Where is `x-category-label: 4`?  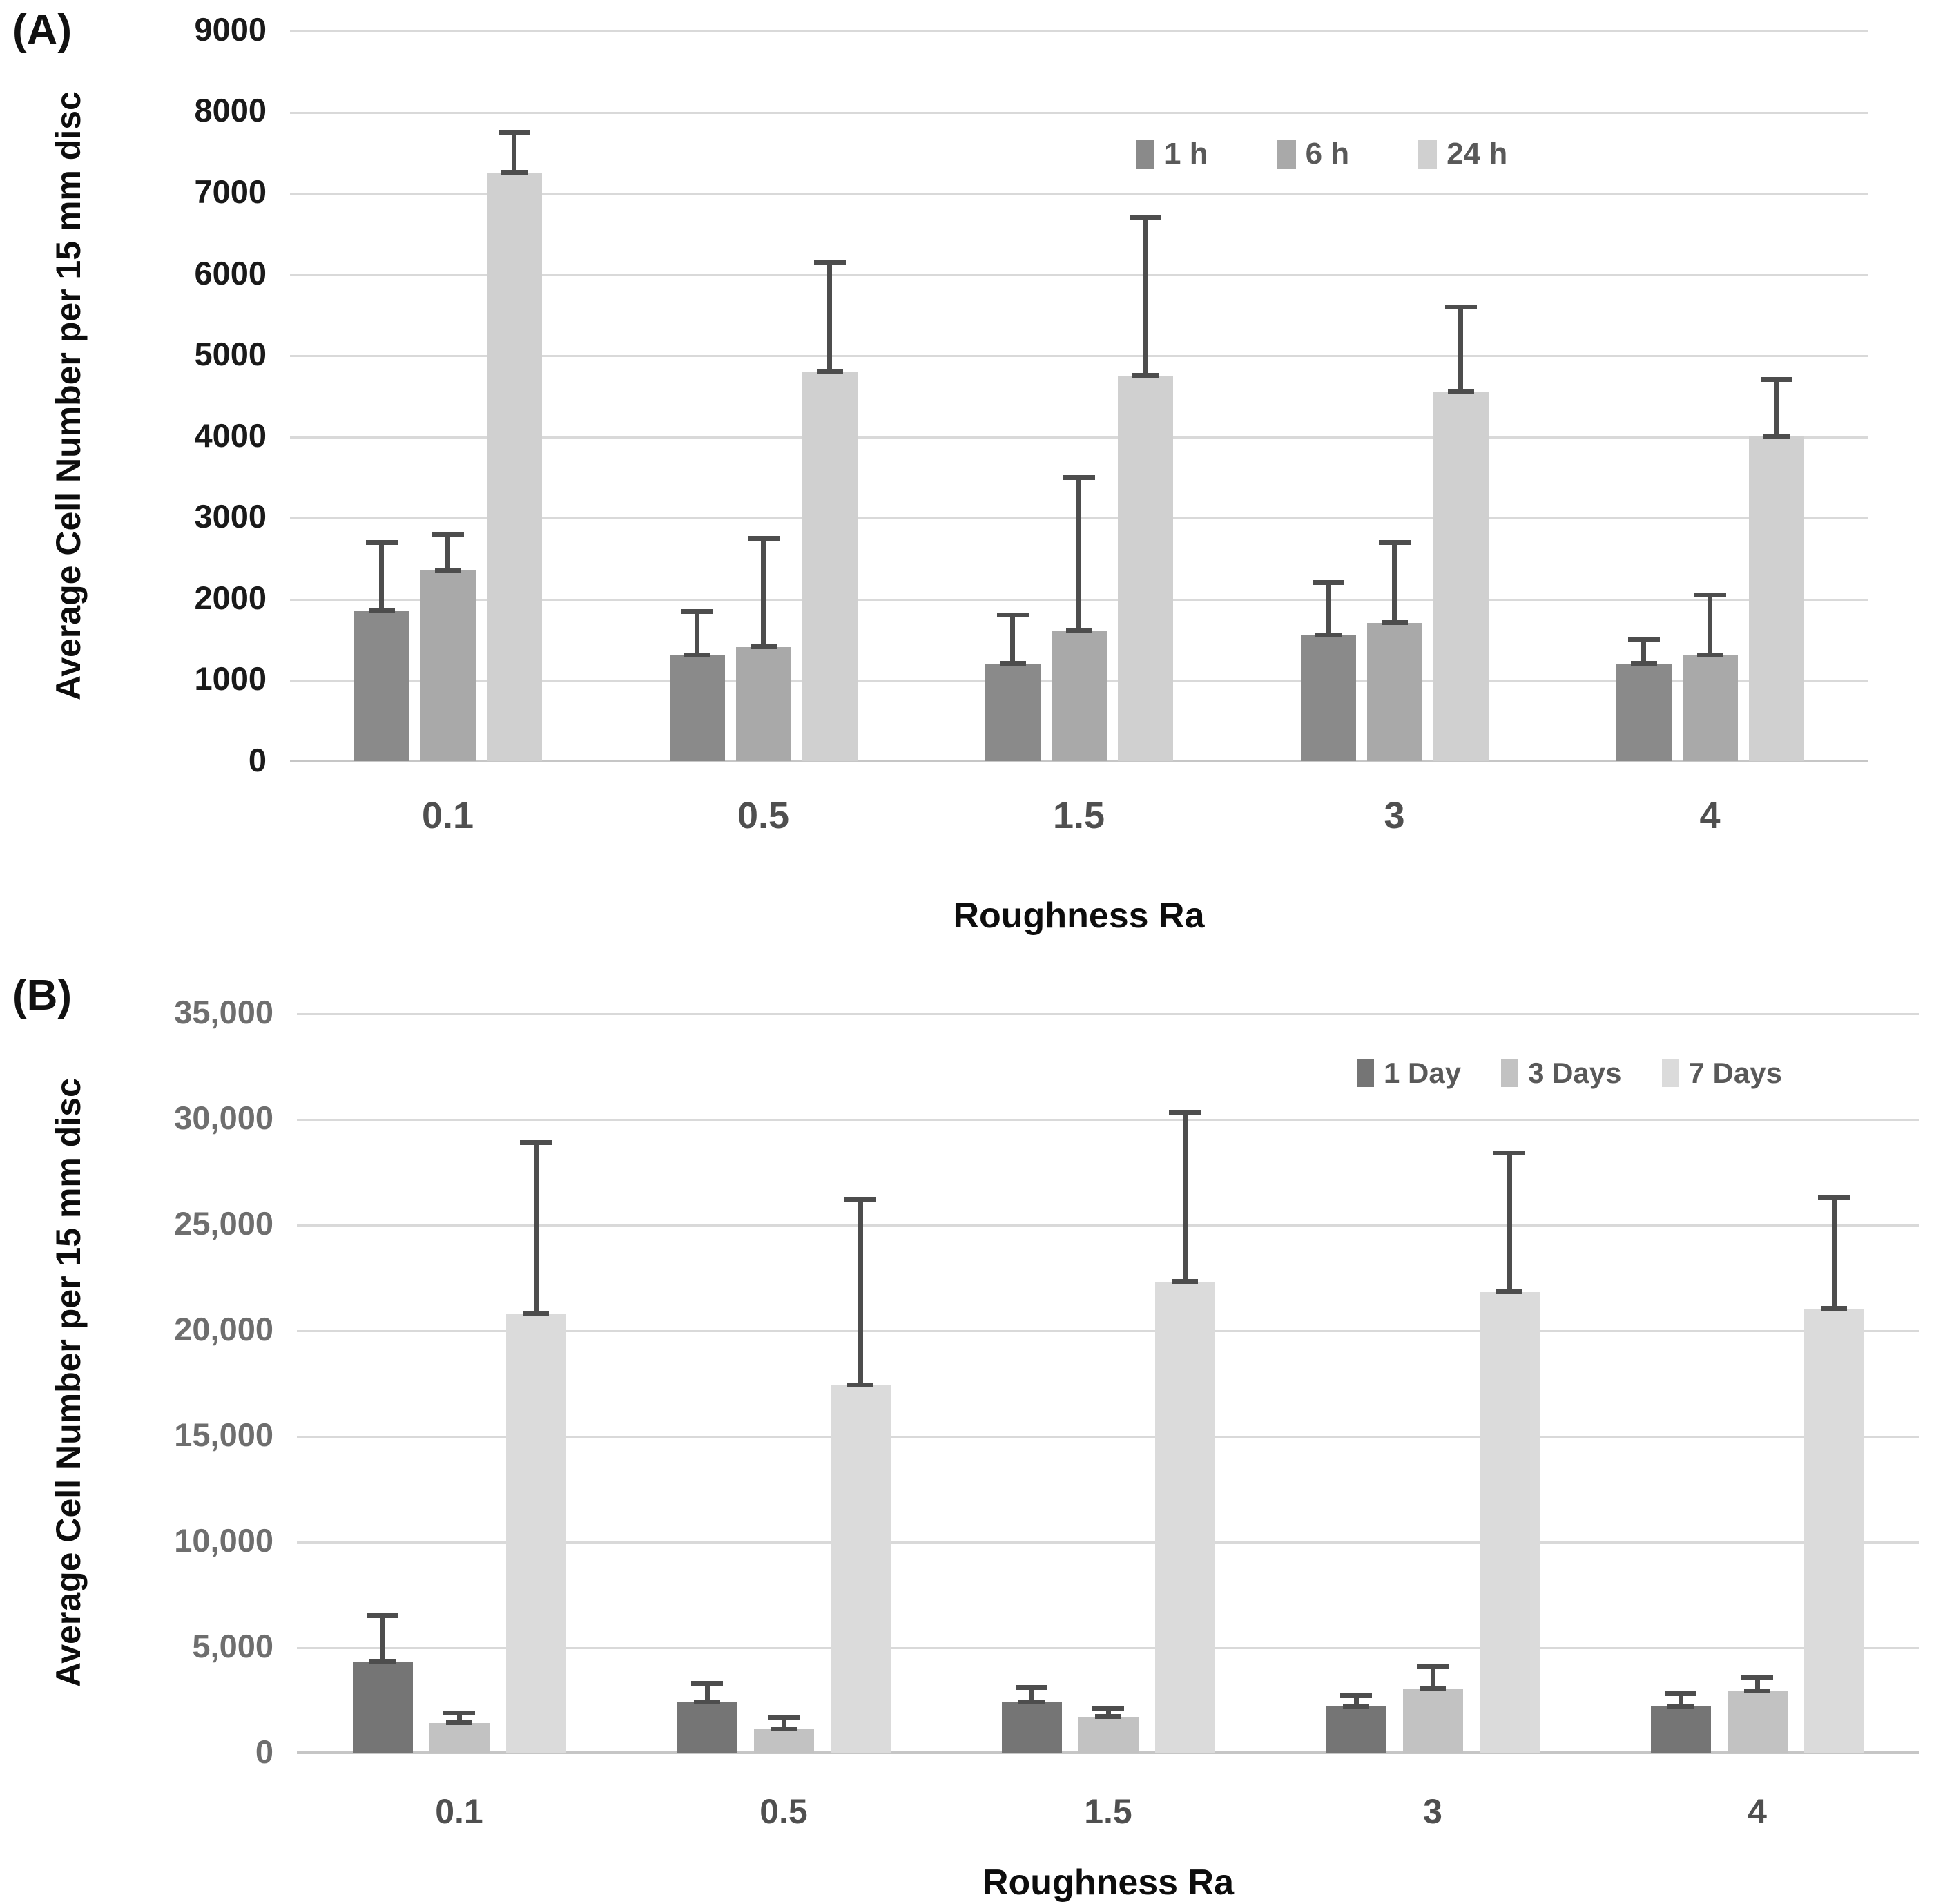
x-category-label: 4 is located at coordinates (1758, 1811).